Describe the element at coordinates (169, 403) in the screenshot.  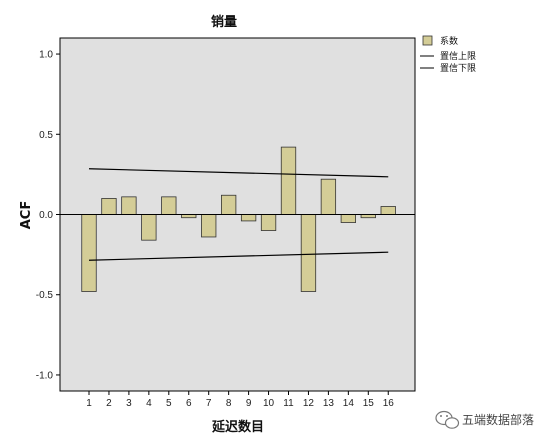
I see `x-tick-label: 5` at that location.